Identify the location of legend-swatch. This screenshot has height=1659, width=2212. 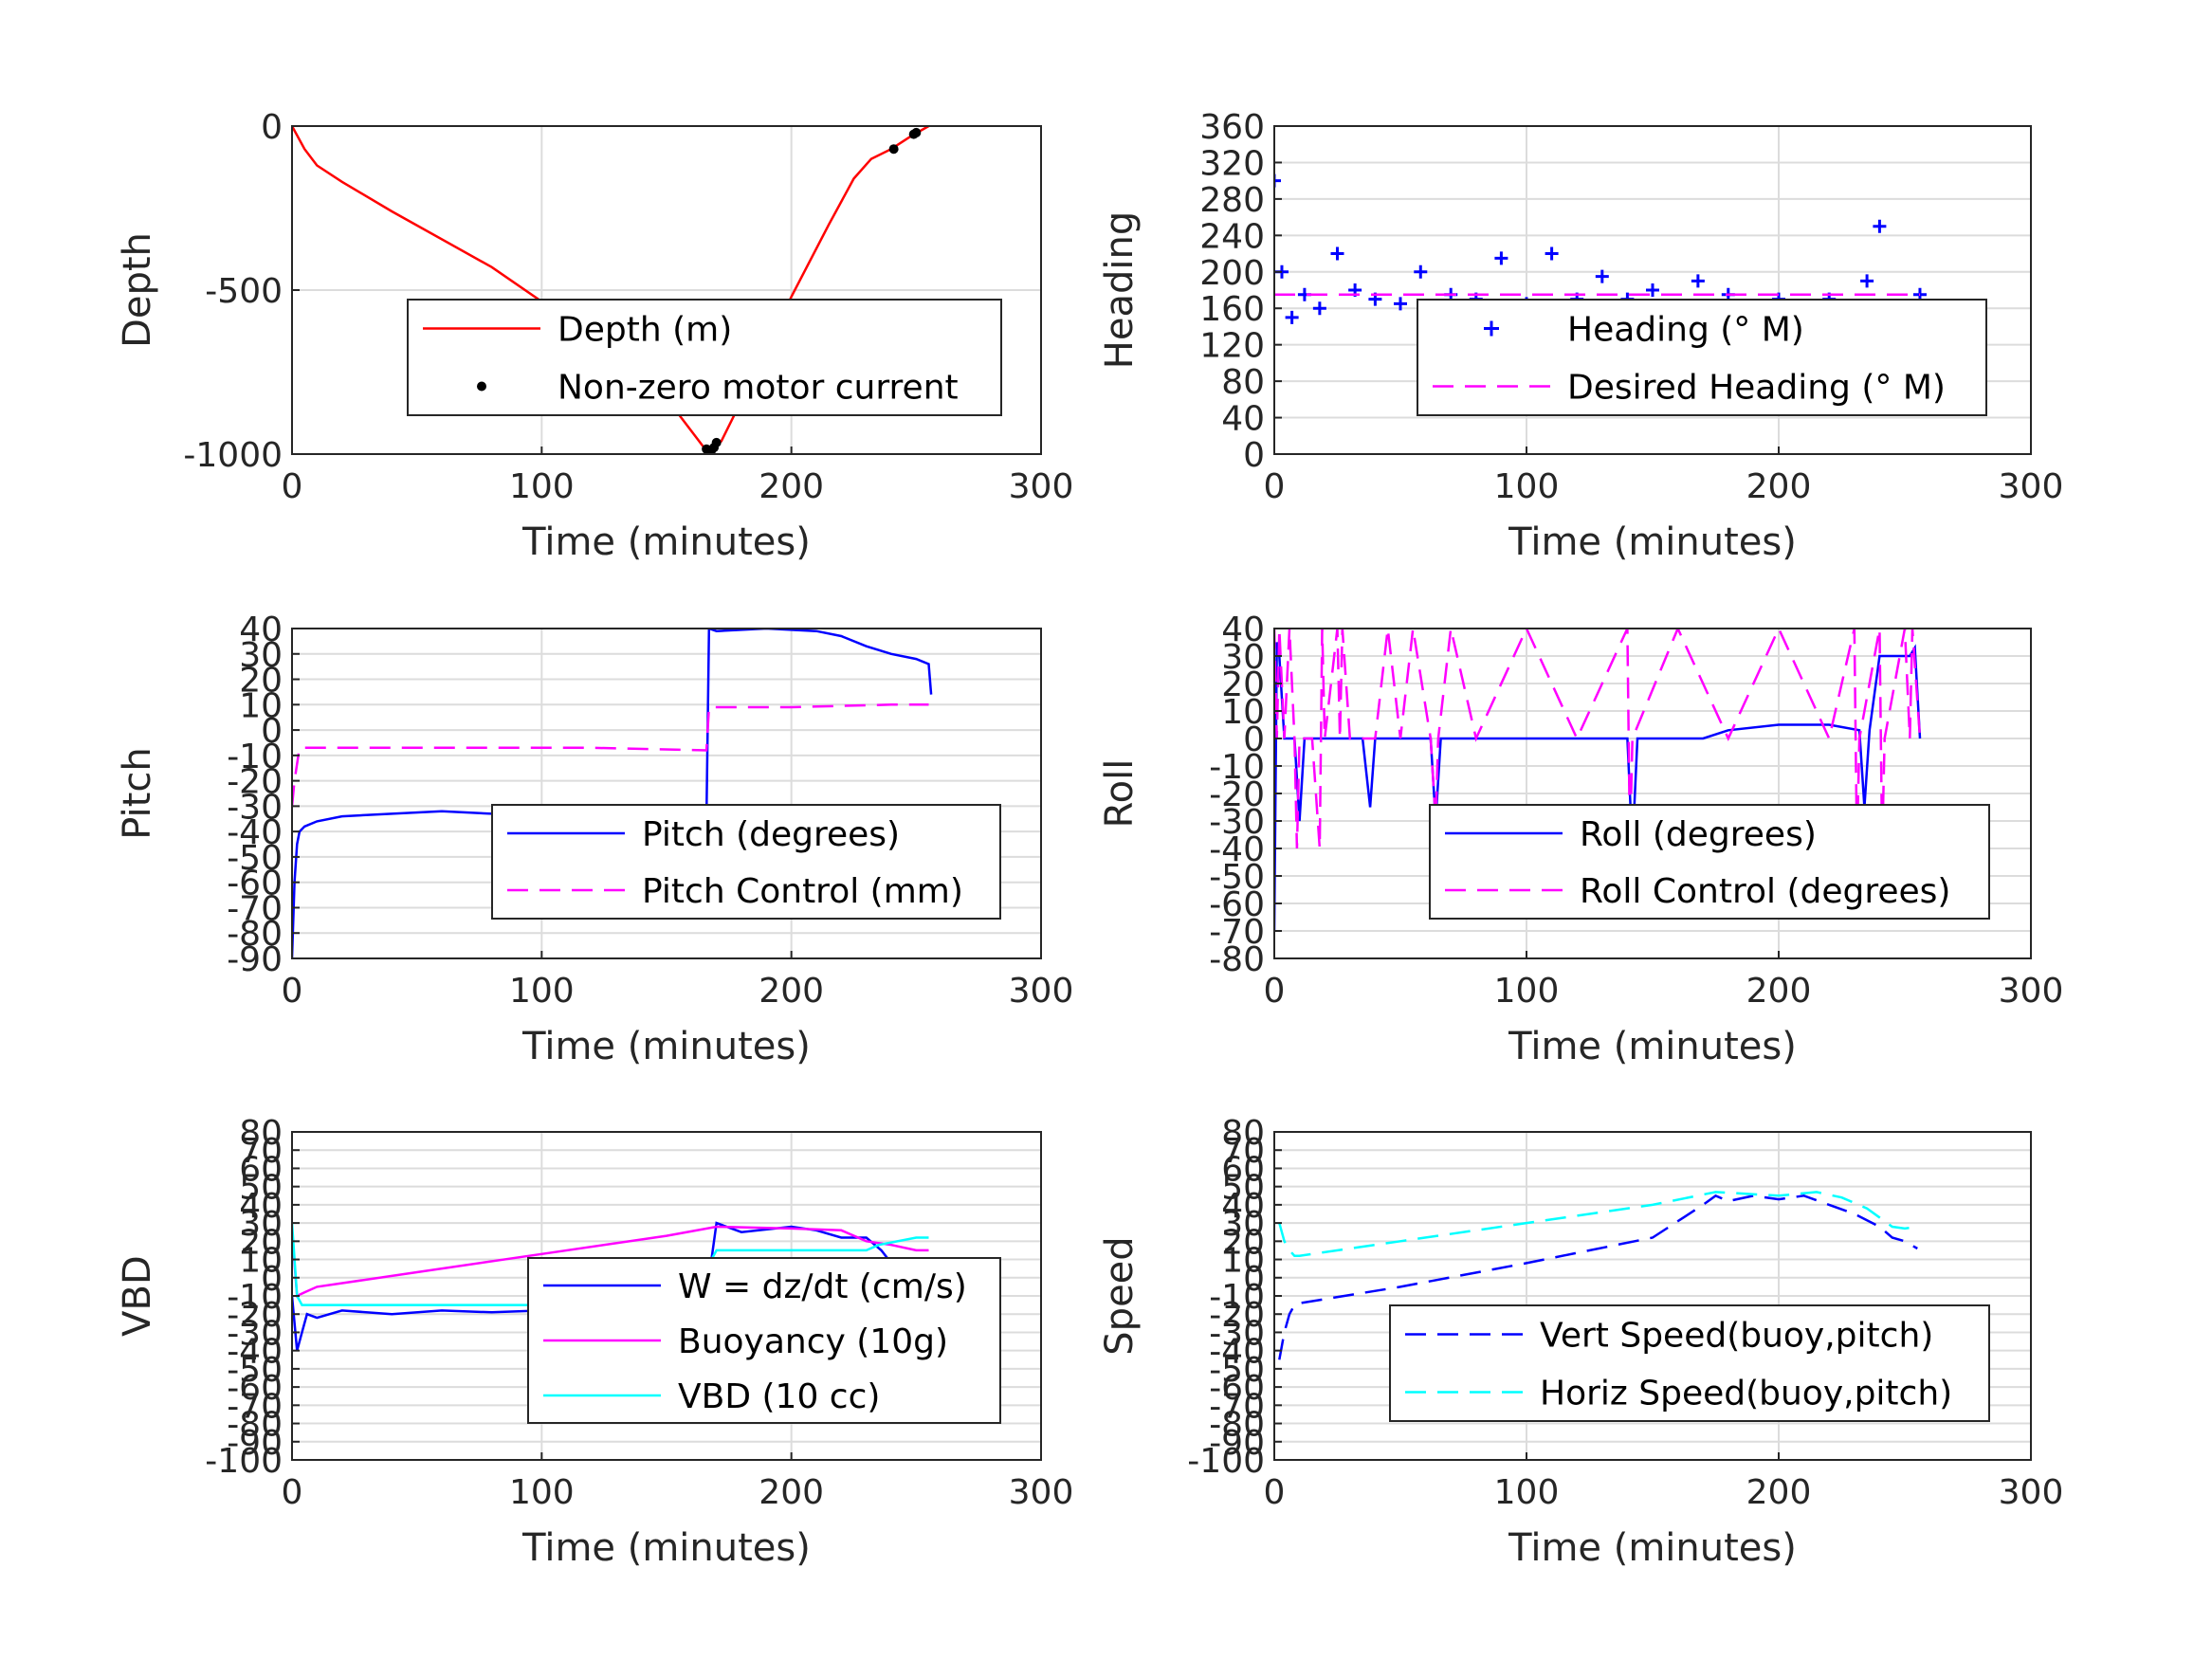
(481, 386).